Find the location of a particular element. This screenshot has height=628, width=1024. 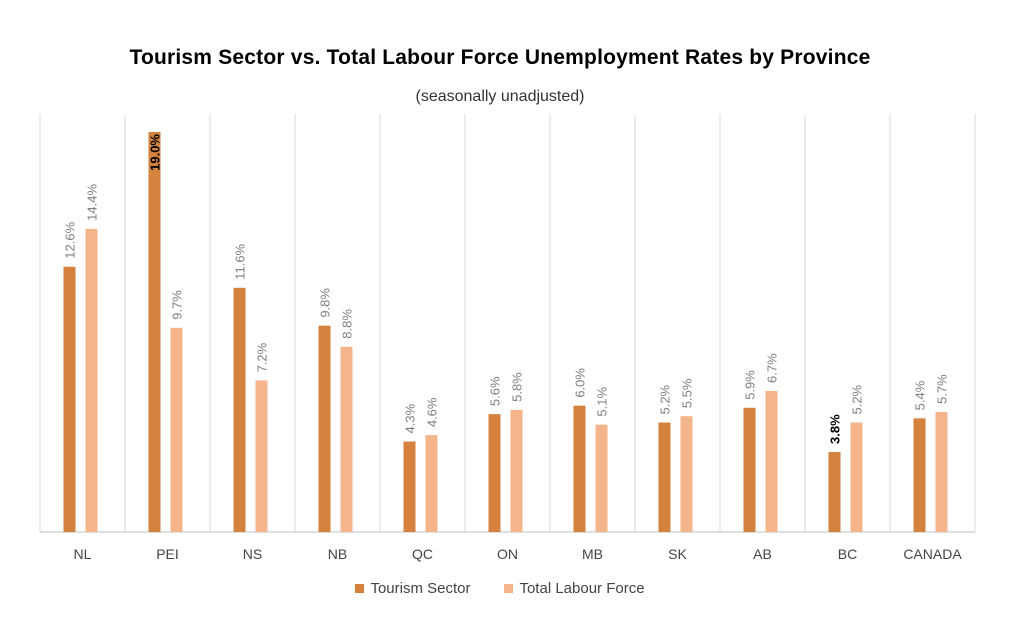

x-tick-label: BC is located at coordinates (847, 554).